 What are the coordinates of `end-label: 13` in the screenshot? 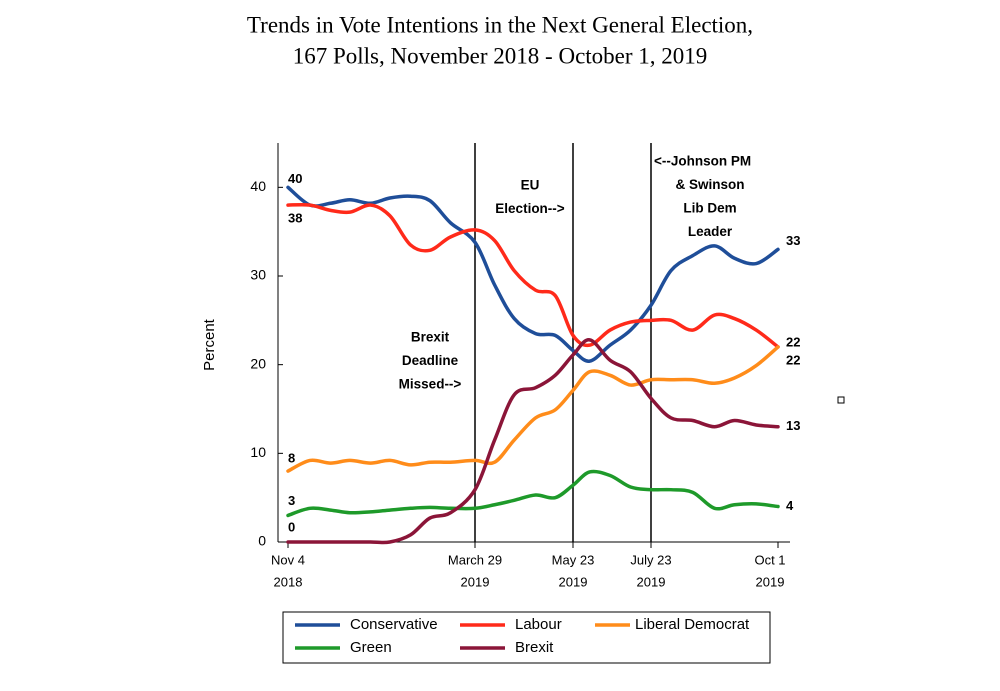 It's located at (793, 425).